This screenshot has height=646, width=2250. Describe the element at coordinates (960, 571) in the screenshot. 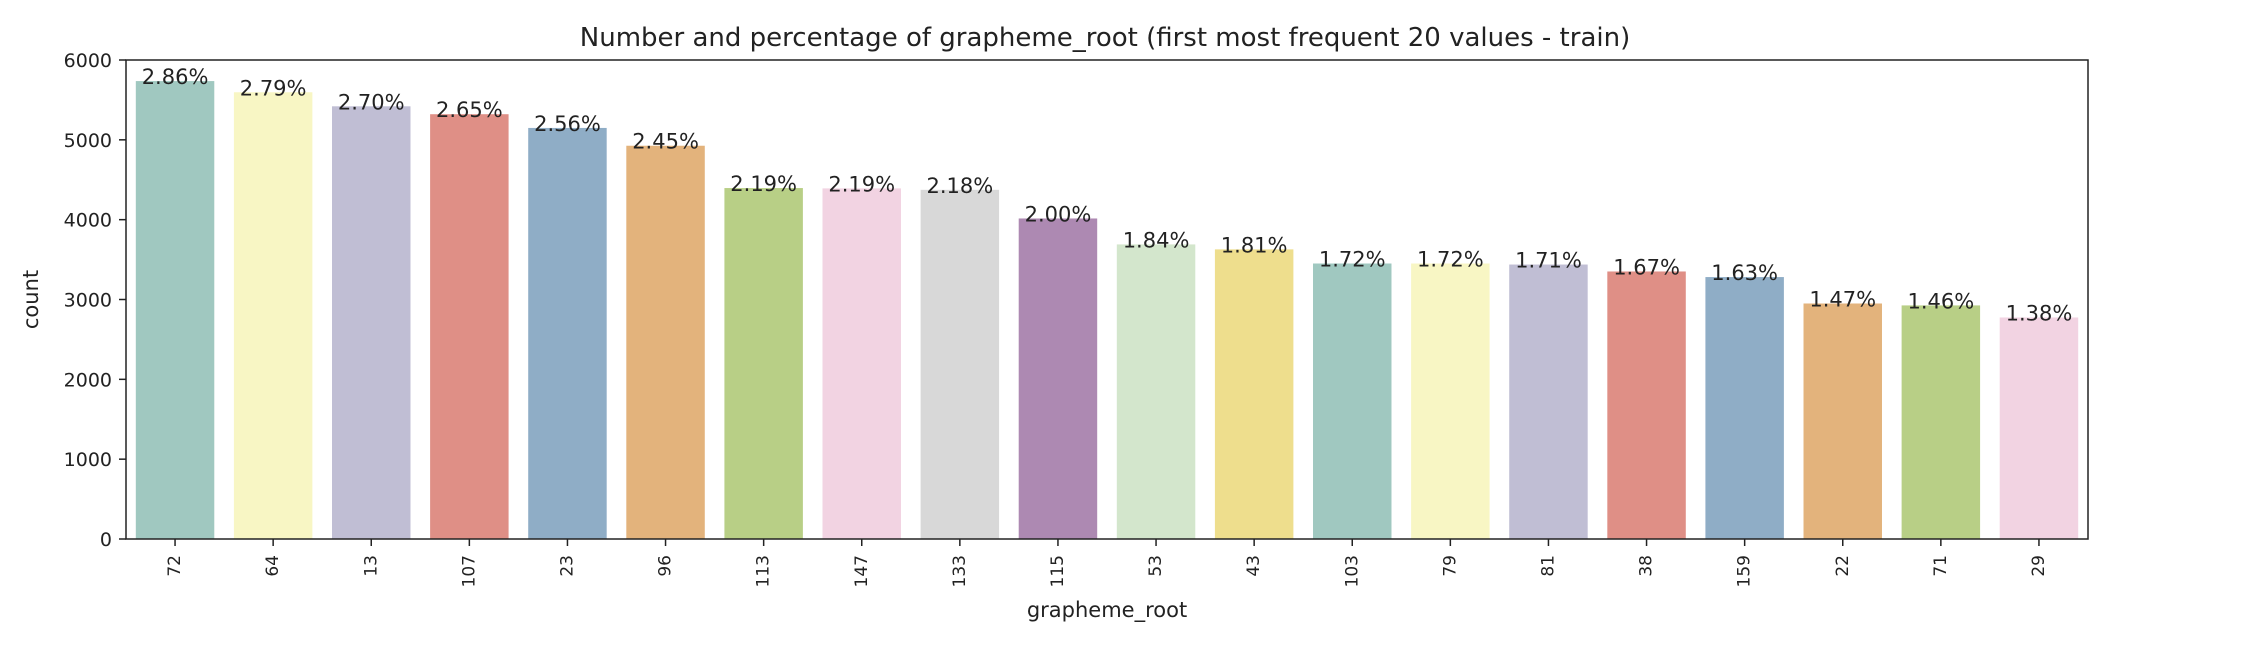

I see `x-tick-label-133: 133` at that location.